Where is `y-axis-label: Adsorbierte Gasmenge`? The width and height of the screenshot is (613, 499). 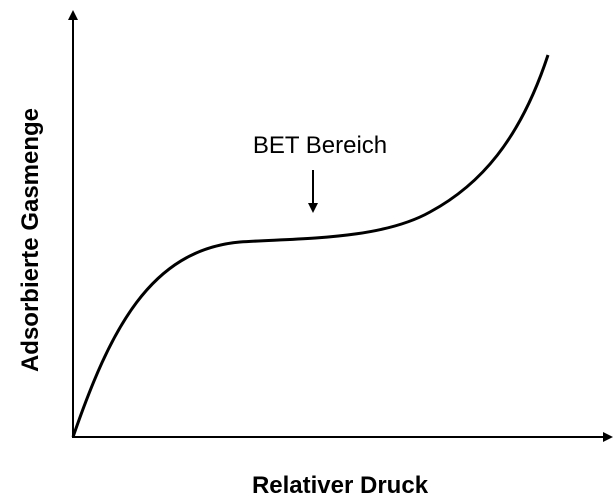 y-axis-label: Adsorbierte Gasmenge is located at coordinates (30, 240).